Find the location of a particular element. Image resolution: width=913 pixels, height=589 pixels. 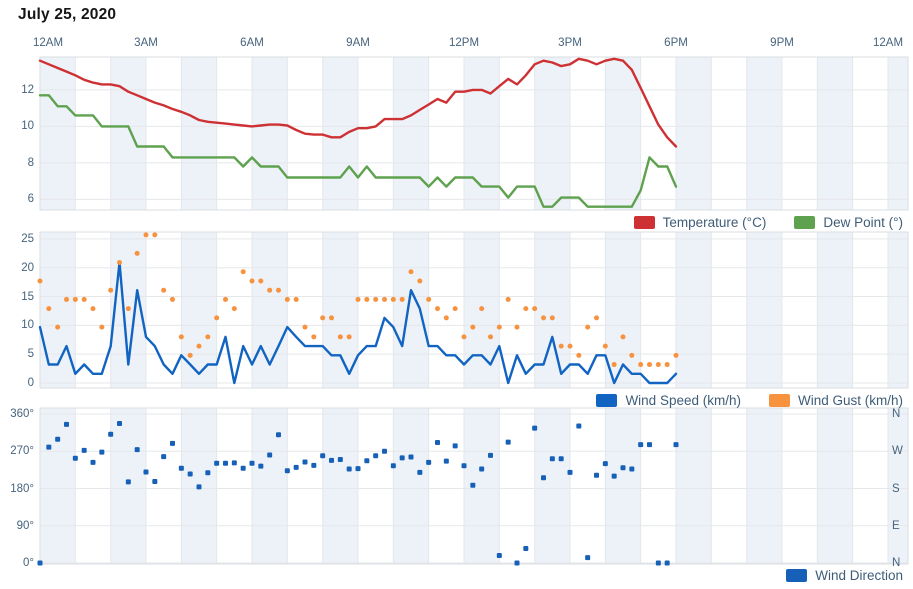

y-tick-label: 6 is located at coordinates (30, 199).